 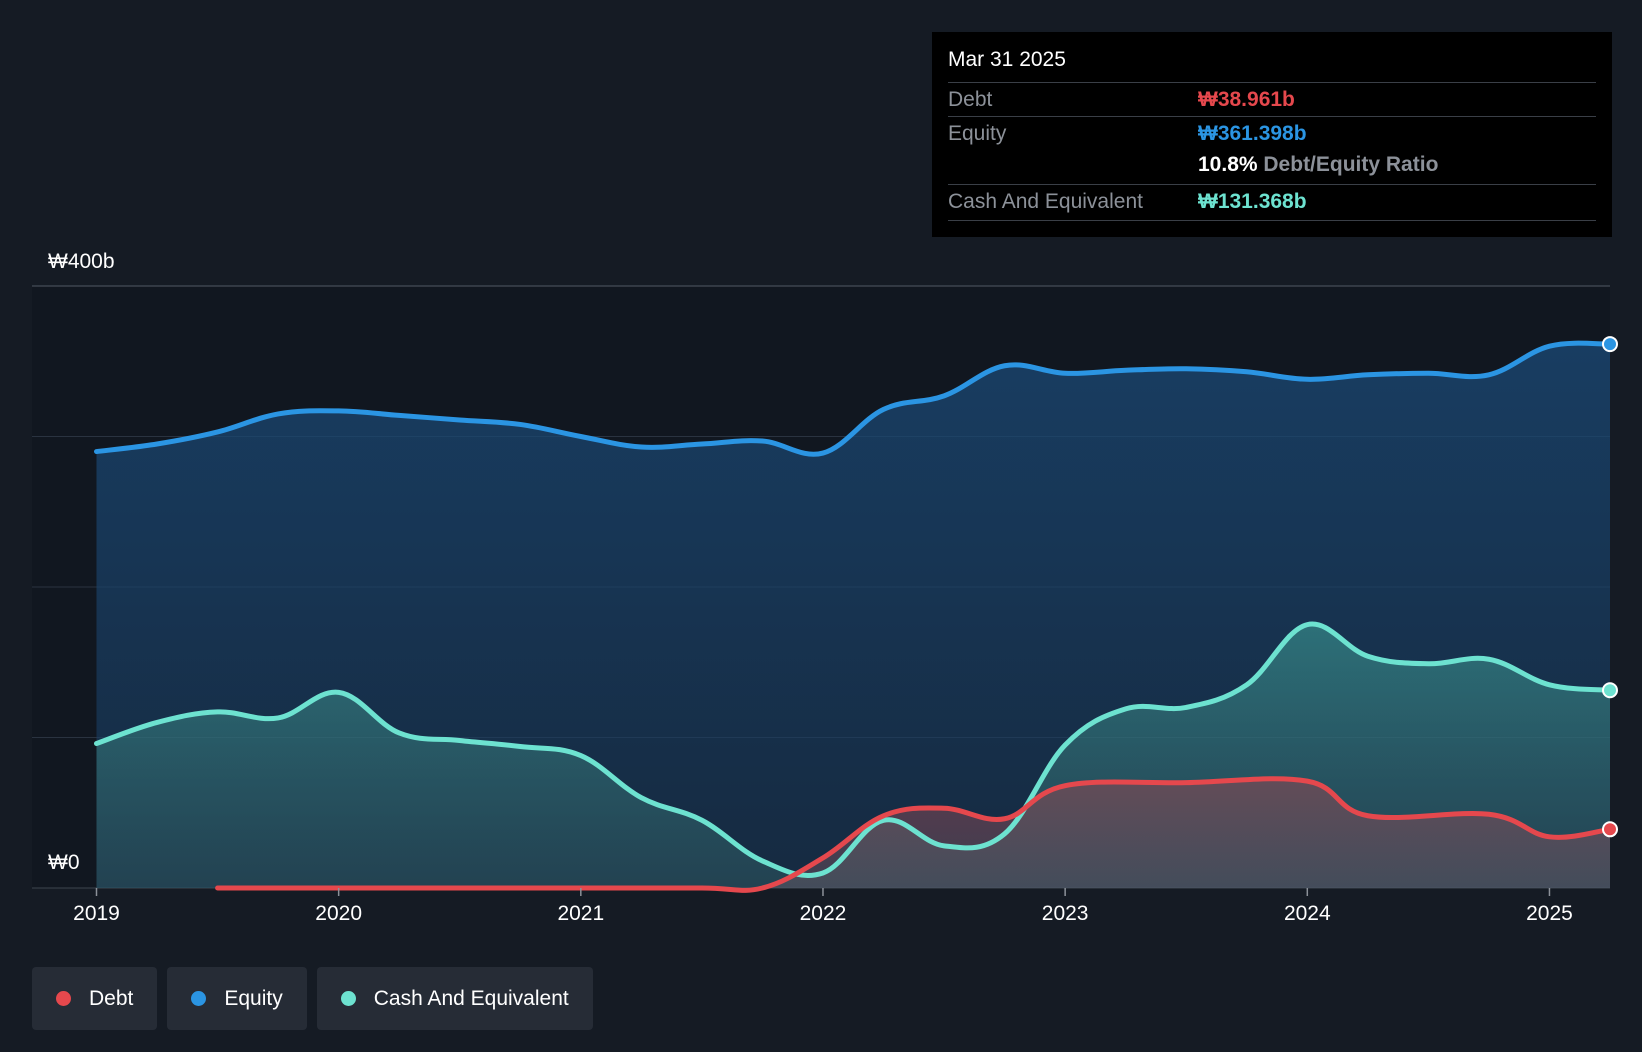 What do you see at coordinates (253, 998) in the screenshot?
I see `legend-label-equity: Equity` at bounding box center [253, 998].